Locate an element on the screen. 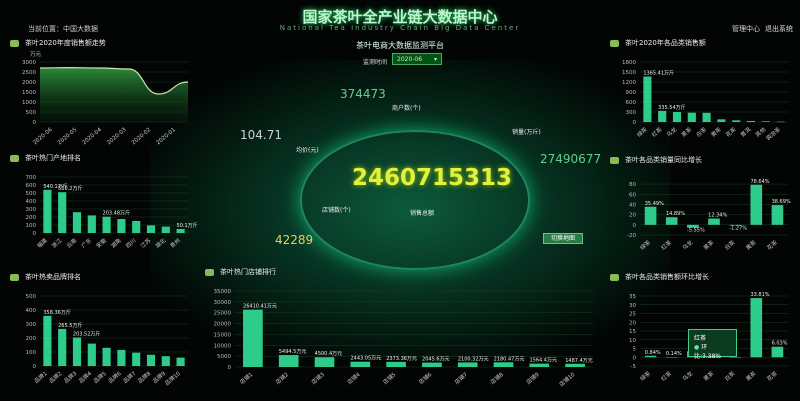 The width and height of the screenshot is (800, 401). admin-link: 管理中心 is located at coordinates (746, 29).